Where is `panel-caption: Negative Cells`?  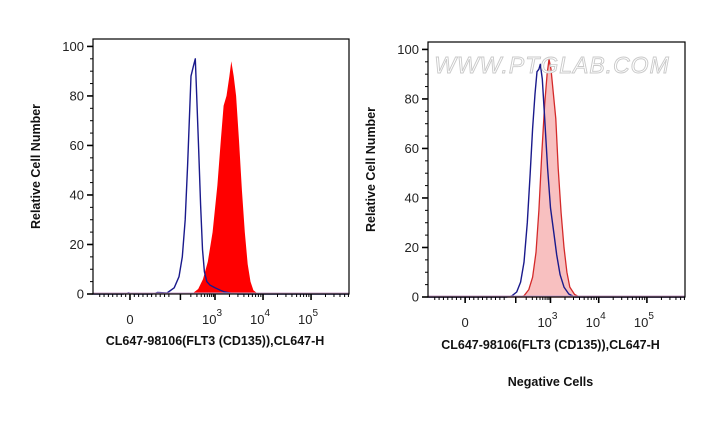 panel-caption: Negative Cells is located at coordinates (551, 382).